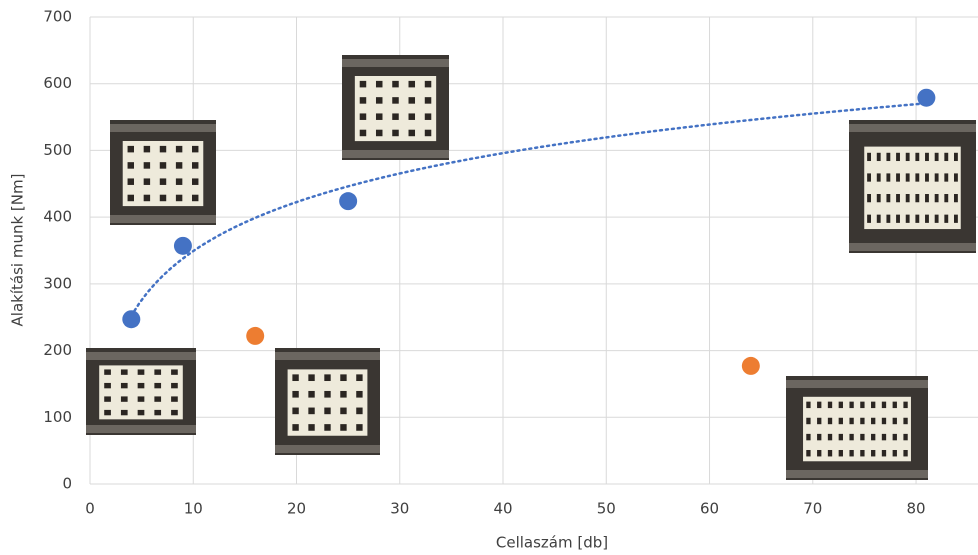  I want to click on y-tick-label: 500, so click(57, 150).